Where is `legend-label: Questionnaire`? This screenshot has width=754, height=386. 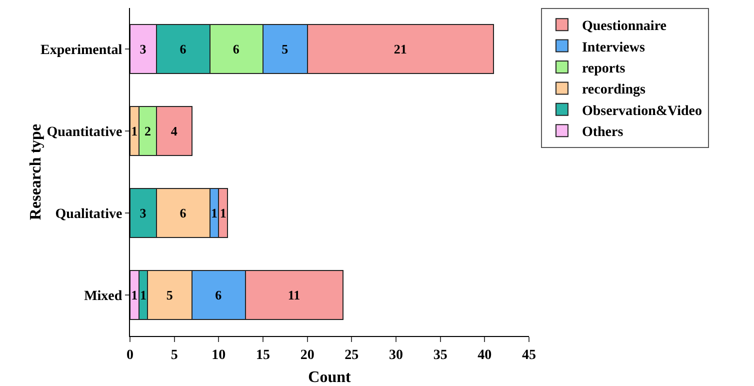 legend-label: Questionnaire is located at coordinates (624, 26).